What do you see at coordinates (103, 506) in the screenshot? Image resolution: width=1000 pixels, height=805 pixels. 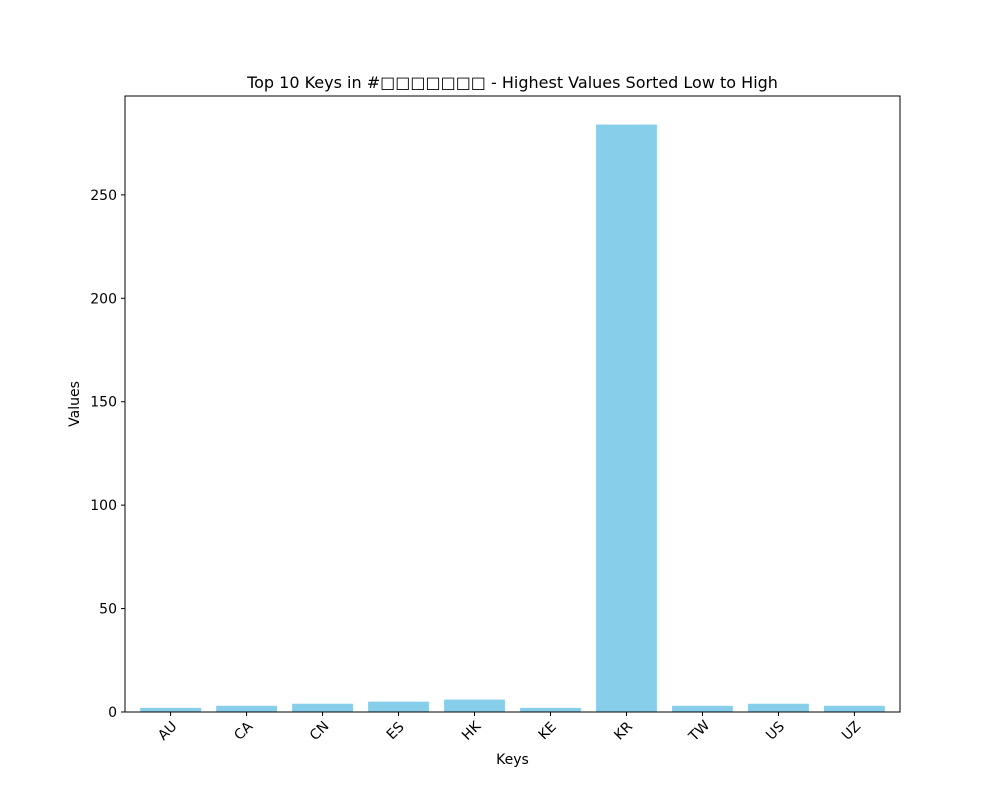 I see `y-tick-label: 100` at bounding box center [103, 506].